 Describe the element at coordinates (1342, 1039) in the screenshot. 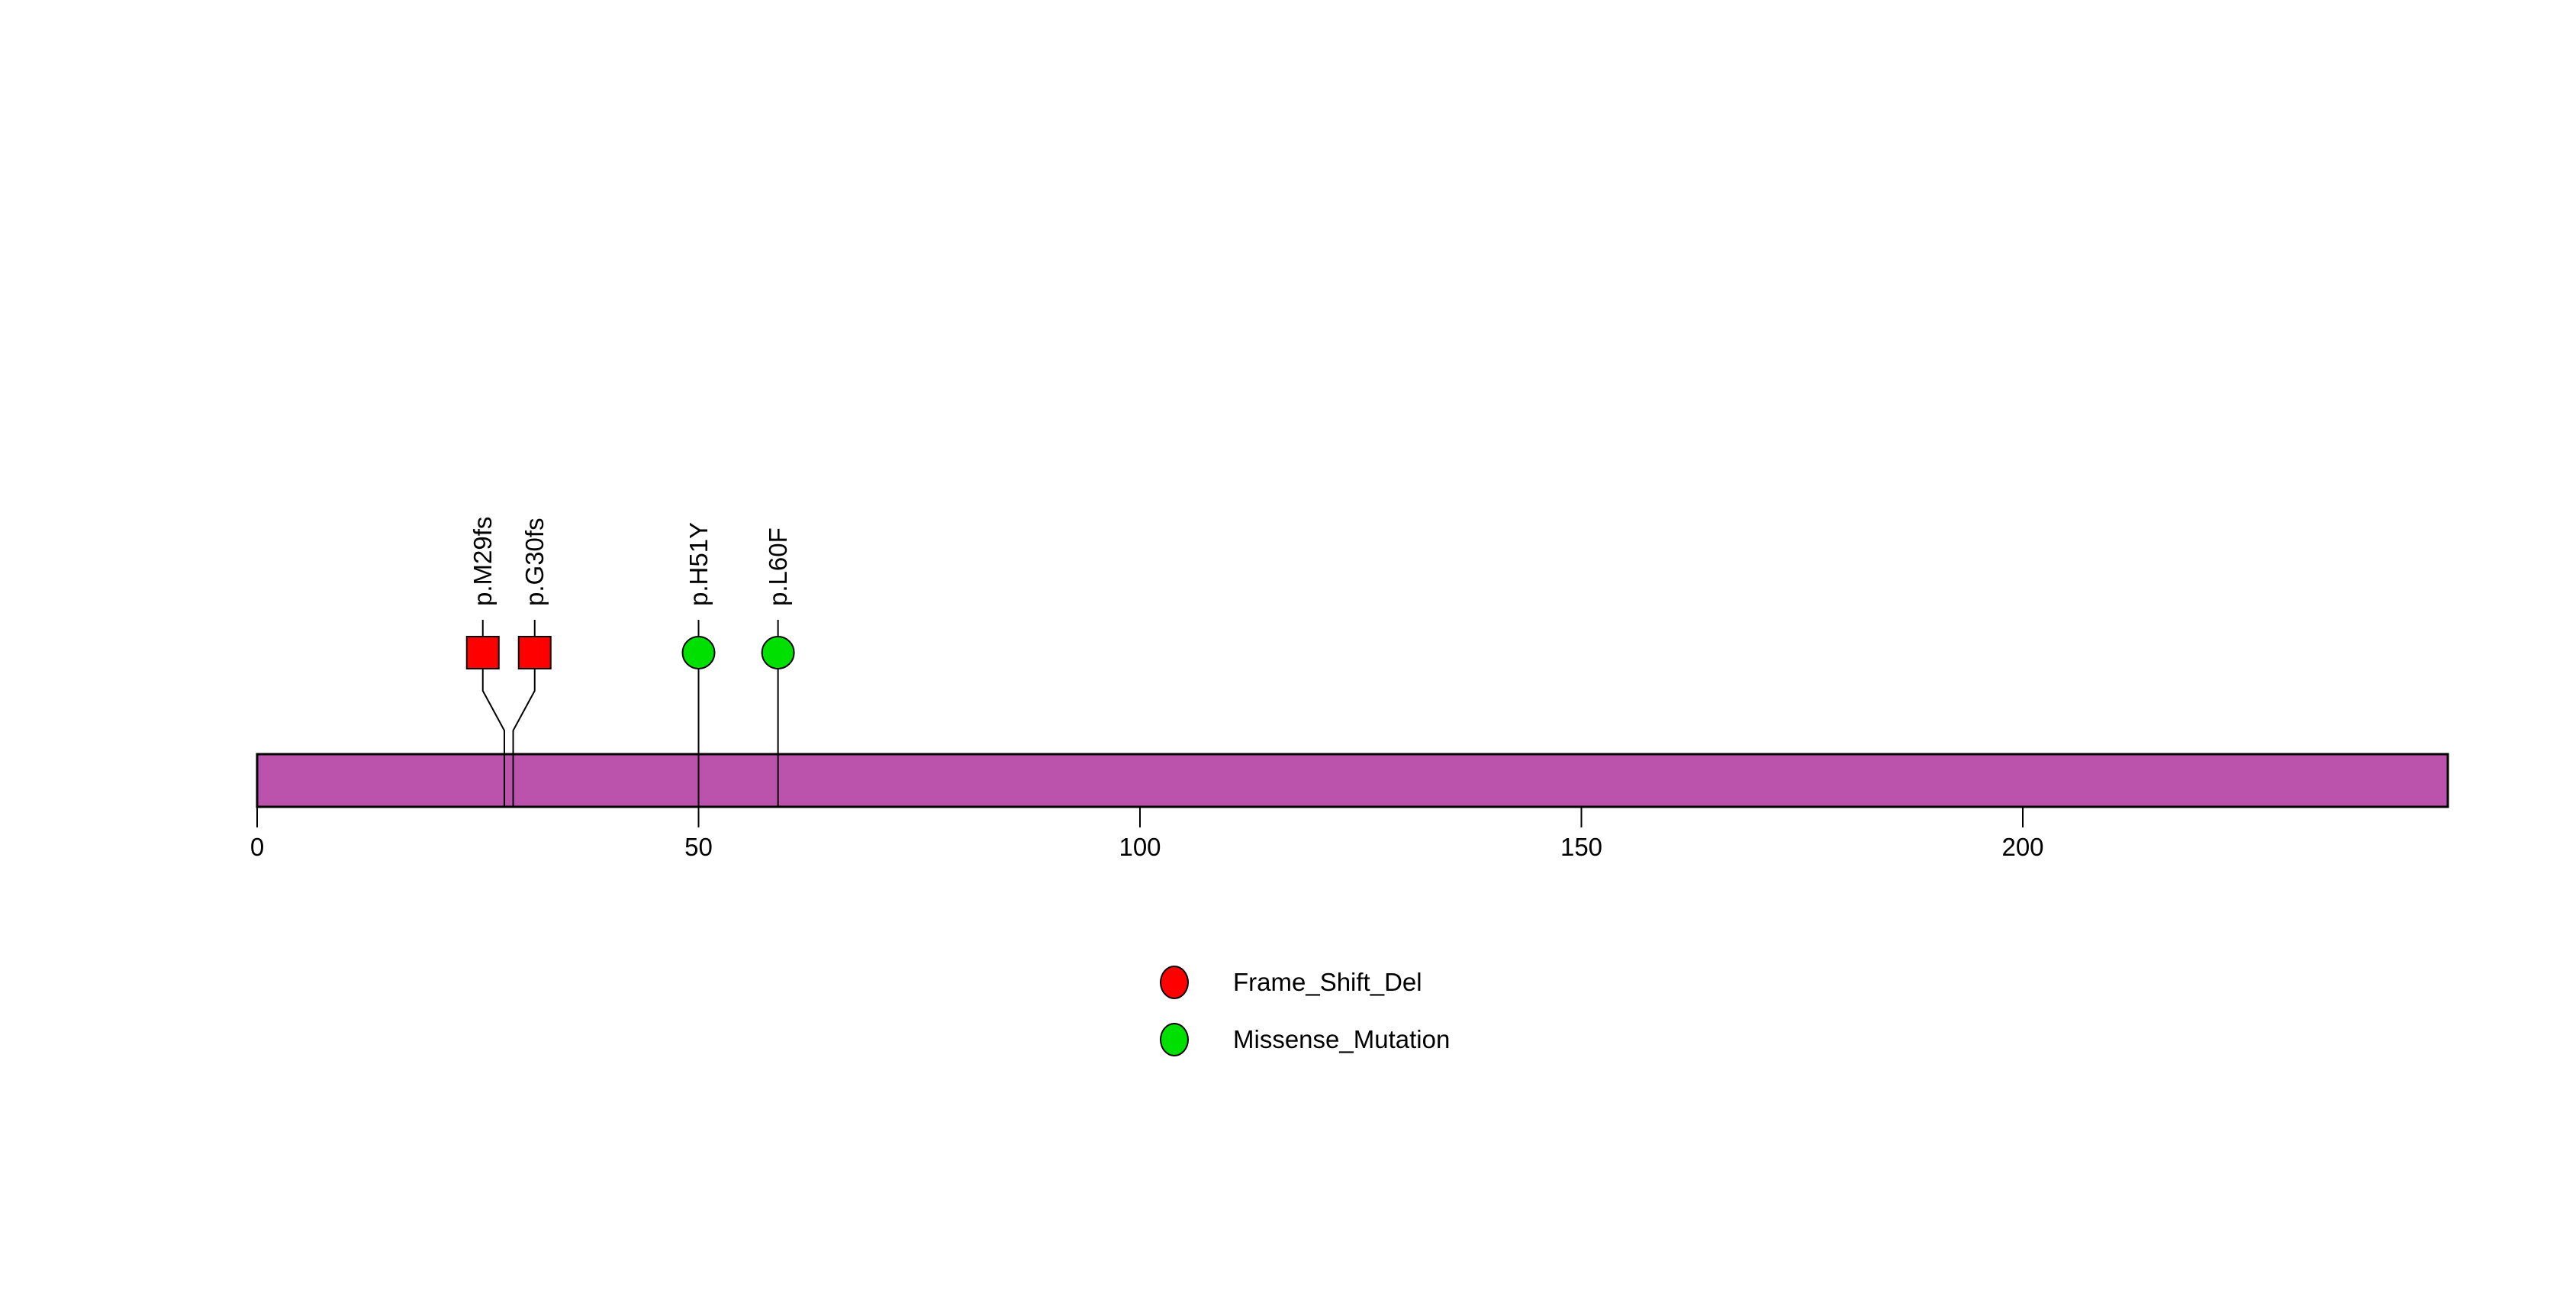

I see `legend-label: Missense_Mutation` at that location.